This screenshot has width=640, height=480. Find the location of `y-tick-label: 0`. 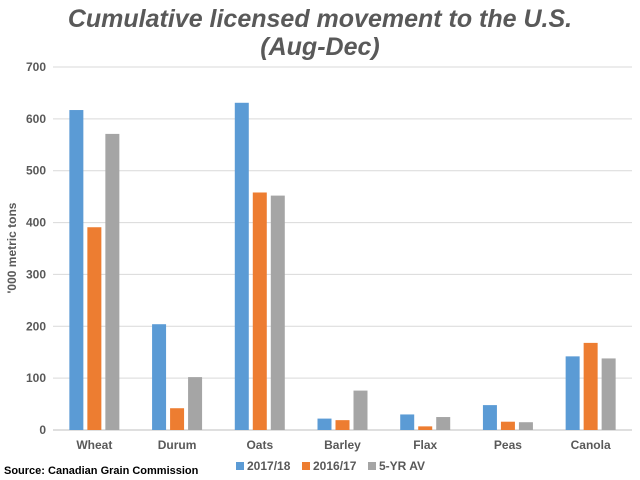

y-tick-label: 0 is located at coordinates (42, 430).